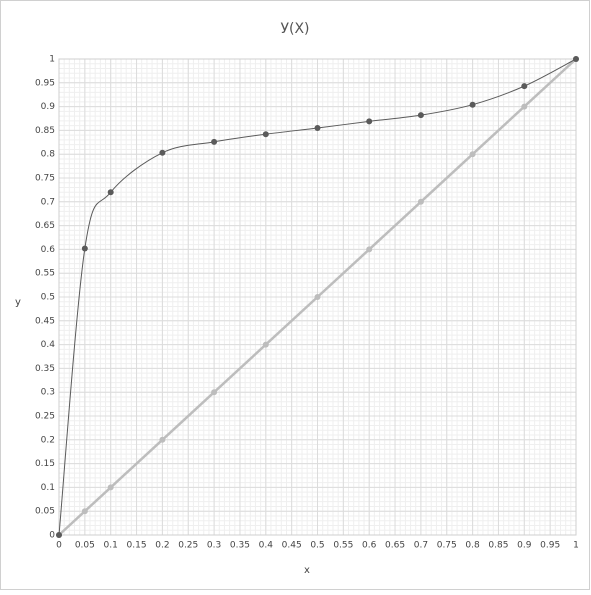 The image size is (591, 595). I want to click on x-tick-label: 0.75, so click(447, 546).